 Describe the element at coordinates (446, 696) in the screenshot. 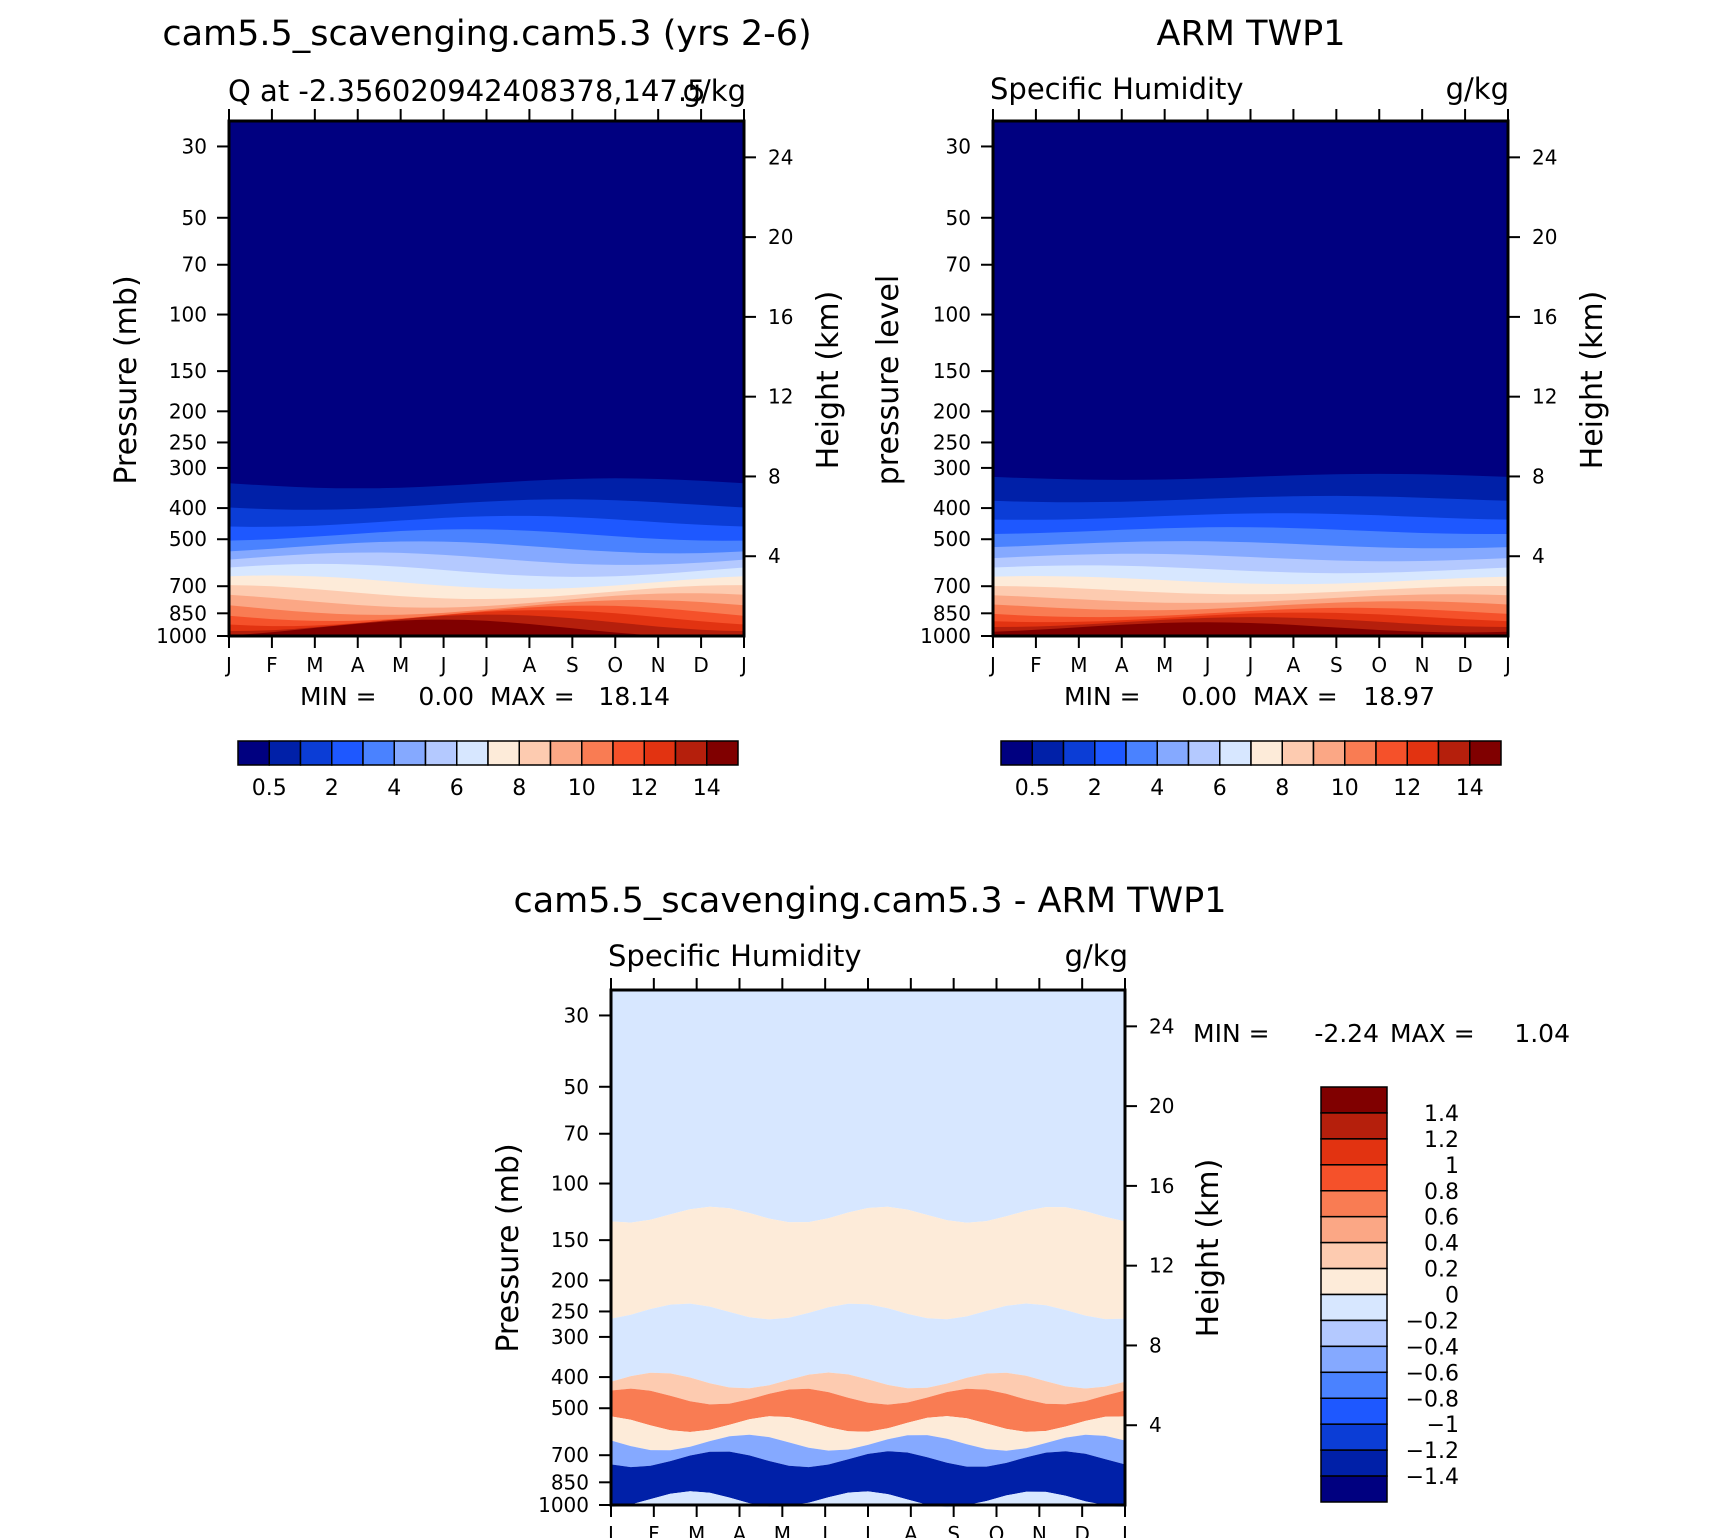

I see `panel-model-min-value: 0.00` at that location.